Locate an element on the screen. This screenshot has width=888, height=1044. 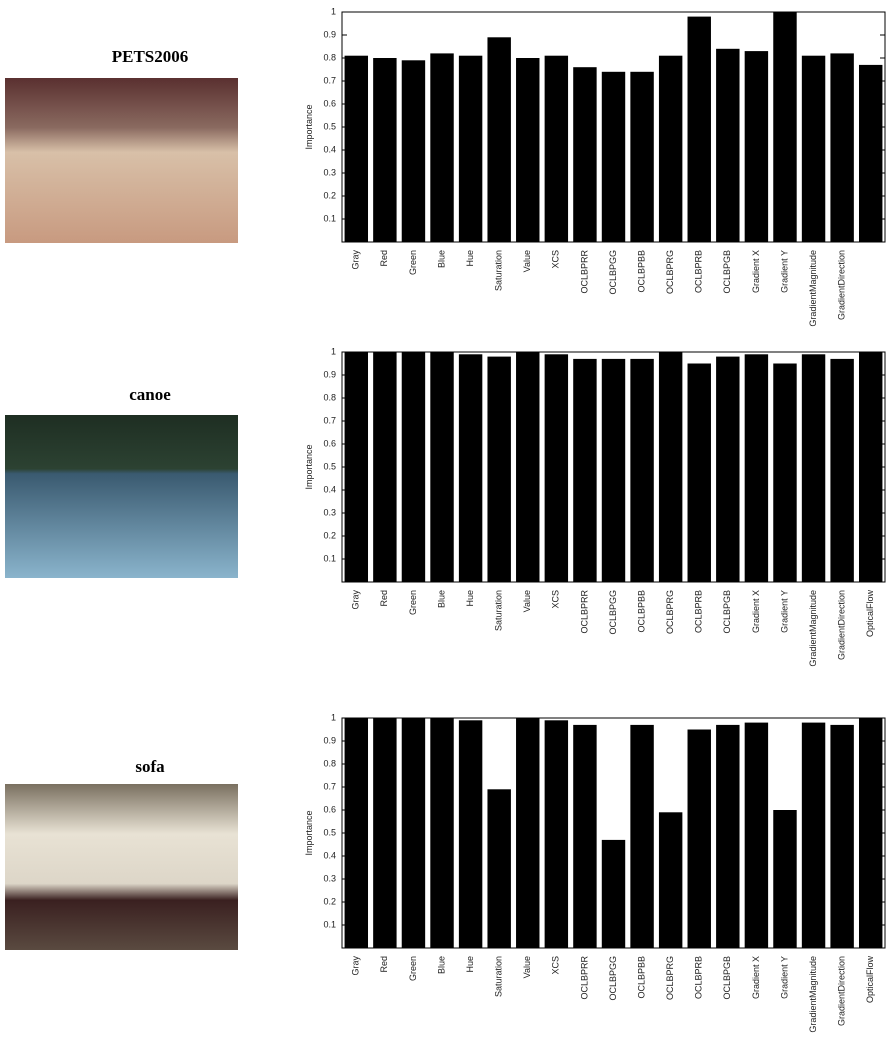
x-tick-label: GradientDirection is located at coordinates (842, 625).